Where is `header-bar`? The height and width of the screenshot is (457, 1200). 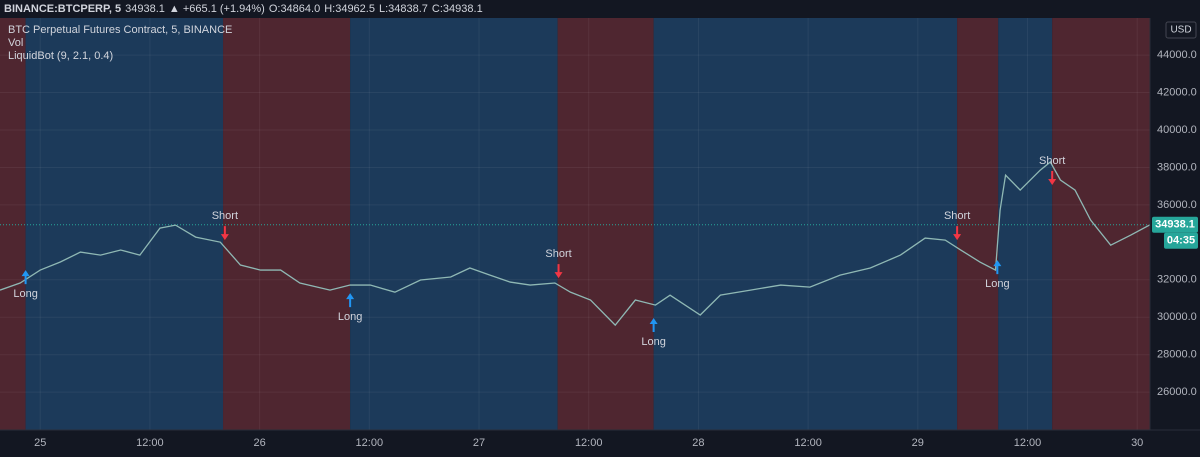 header-bar is located at coordinates (600, 9).